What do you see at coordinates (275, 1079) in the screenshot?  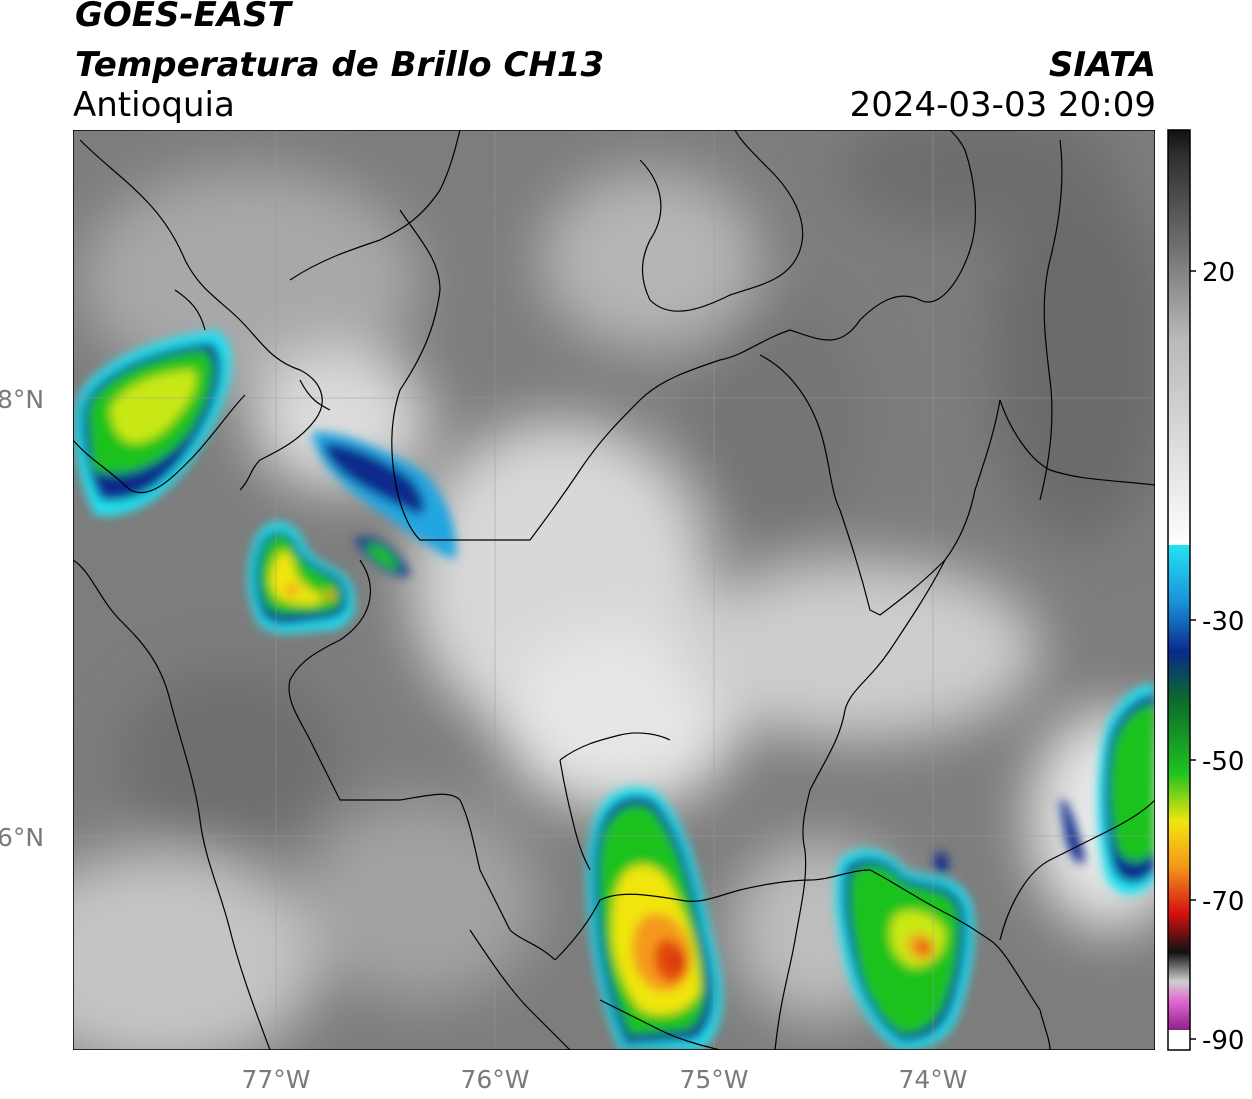 I see `lon-tick-77w: 77°W` at bounding box center [275, 1079].